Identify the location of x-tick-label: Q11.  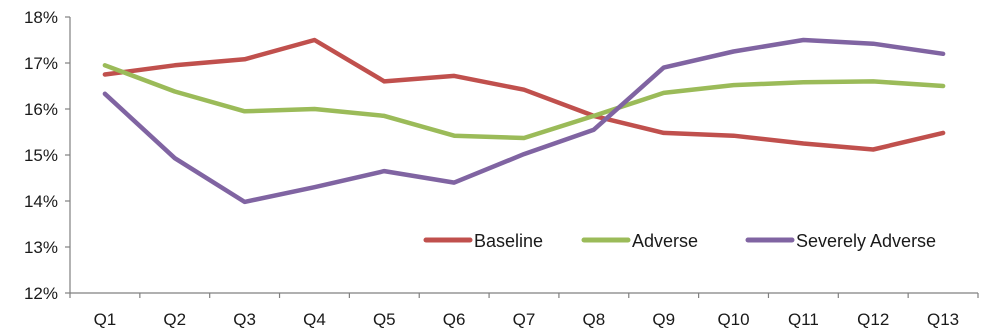
(803, 319).